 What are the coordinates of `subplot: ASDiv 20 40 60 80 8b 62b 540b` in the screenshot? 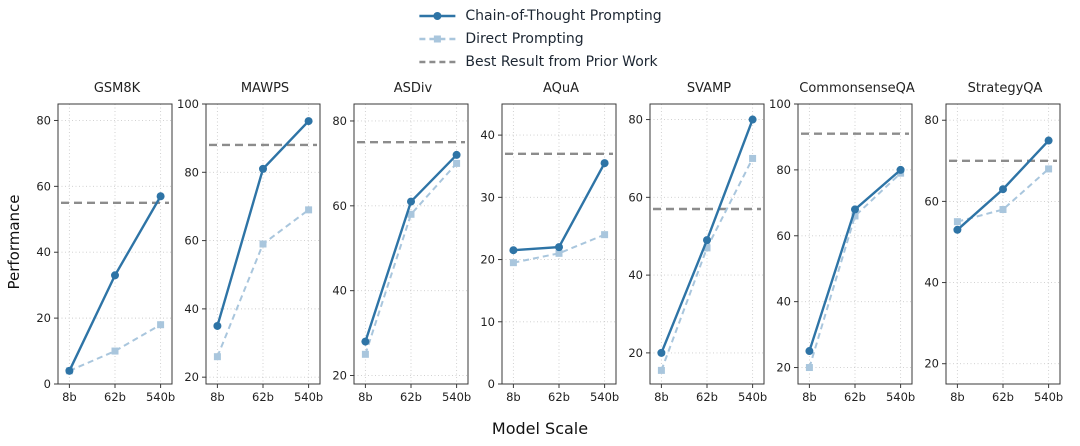 It's located at (398, 250).